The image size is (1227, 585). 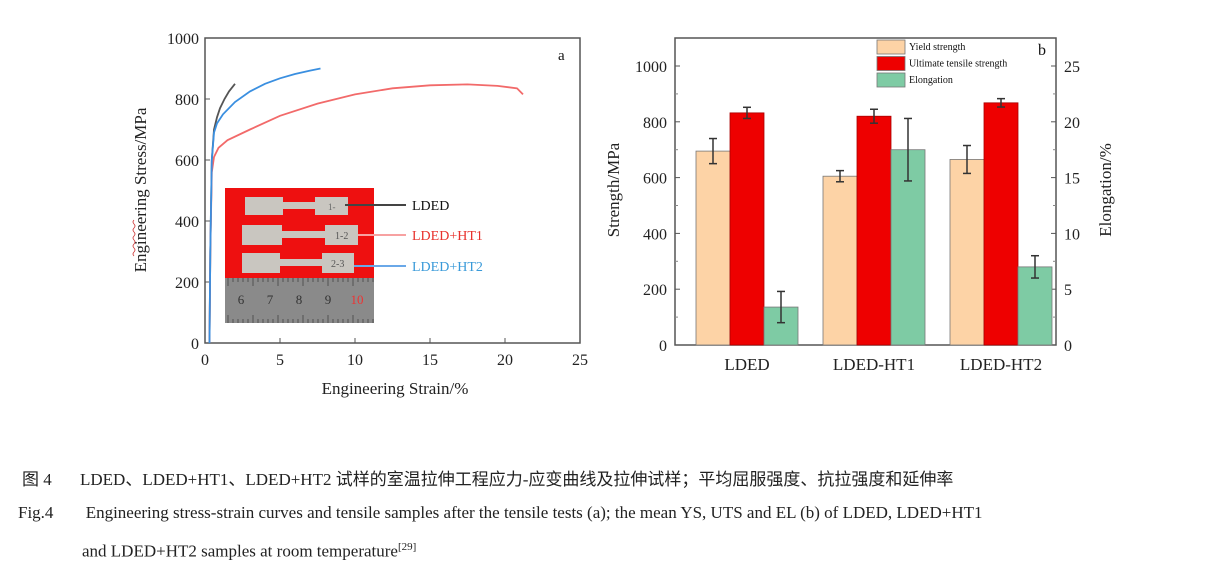 I want to click on specimen-mark: 1-2, so click(x=341, y=236).